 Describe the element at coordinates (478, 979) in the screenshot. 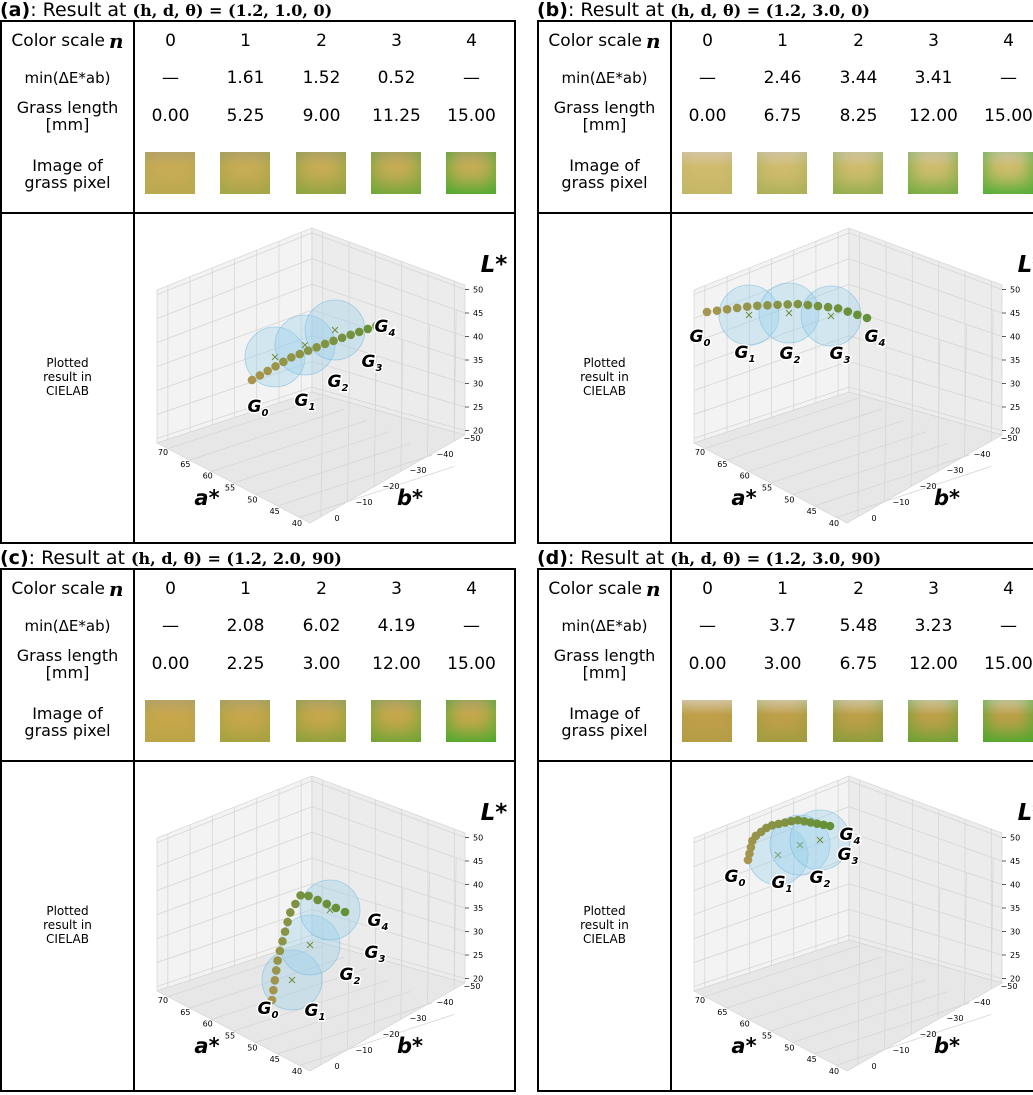

I see `L-tick-label: 20` at that location.